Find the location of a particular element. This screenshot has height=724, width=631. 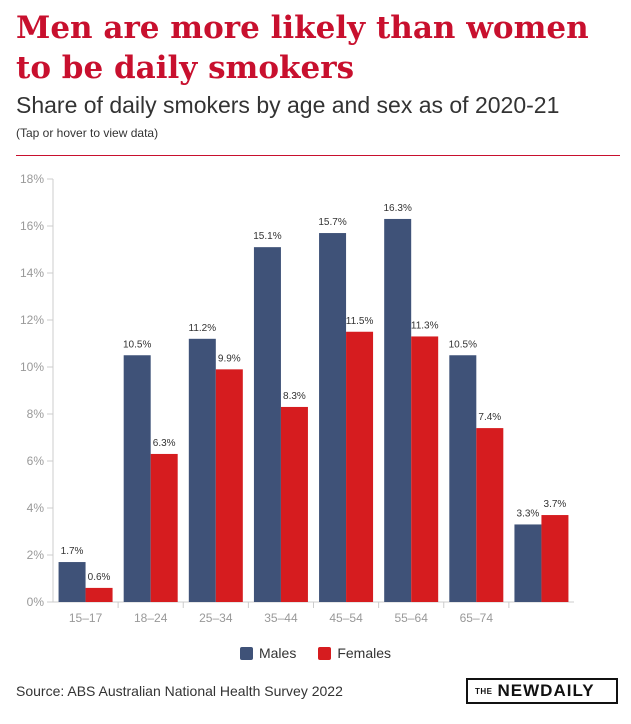

data-label-males: 11.2% is located at coordinates (203, 328).